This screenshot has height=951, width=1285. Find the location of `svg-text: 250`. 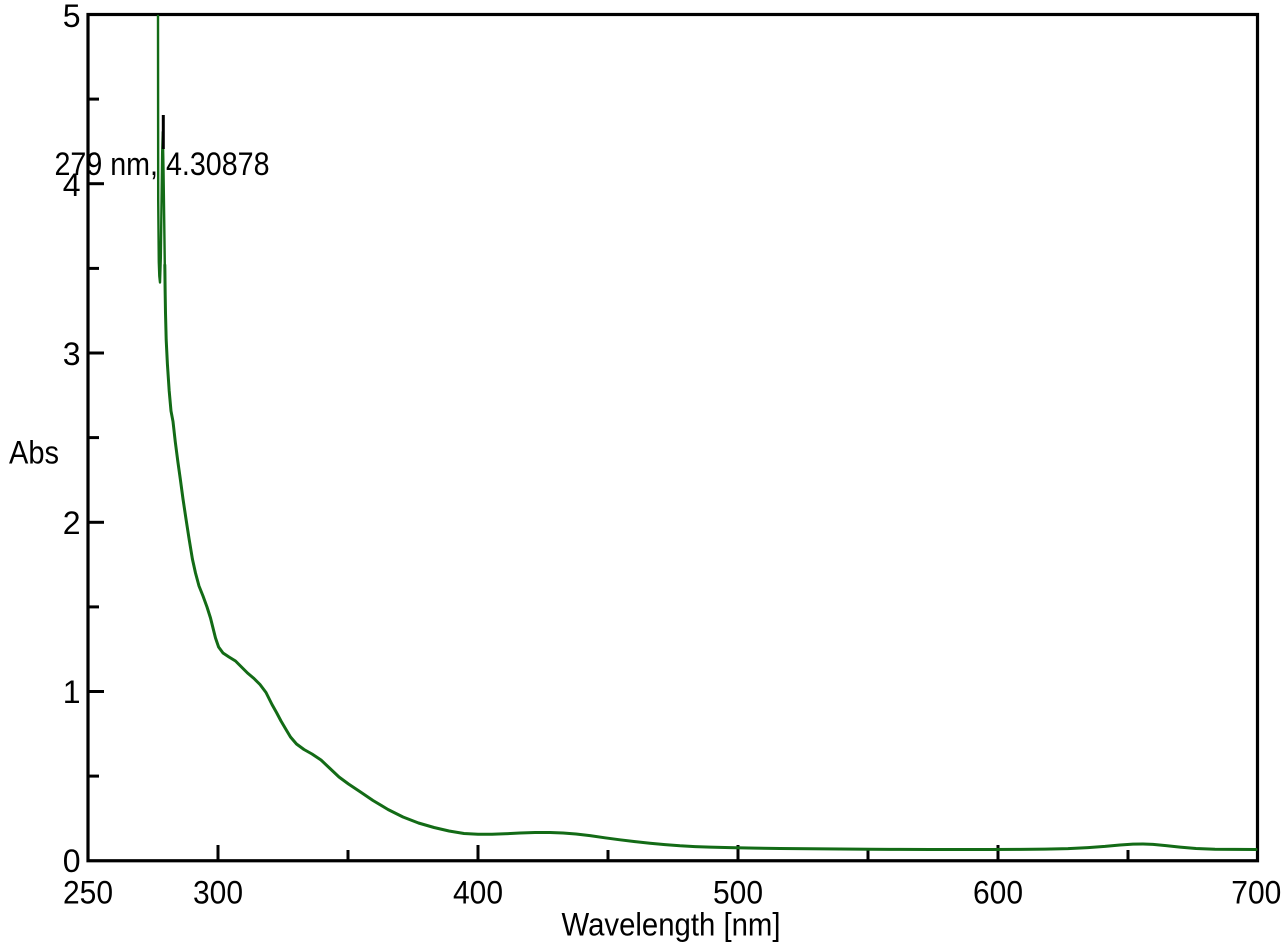

svg-text: 250 is located at coordinates (88, 893).